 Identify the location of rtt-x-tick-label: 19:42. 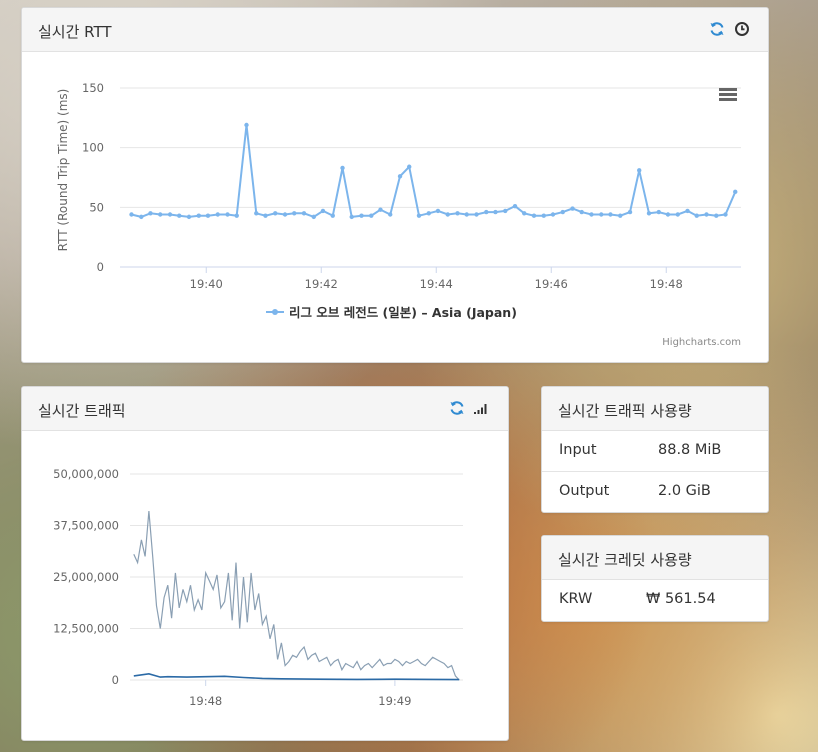
(321, 284).